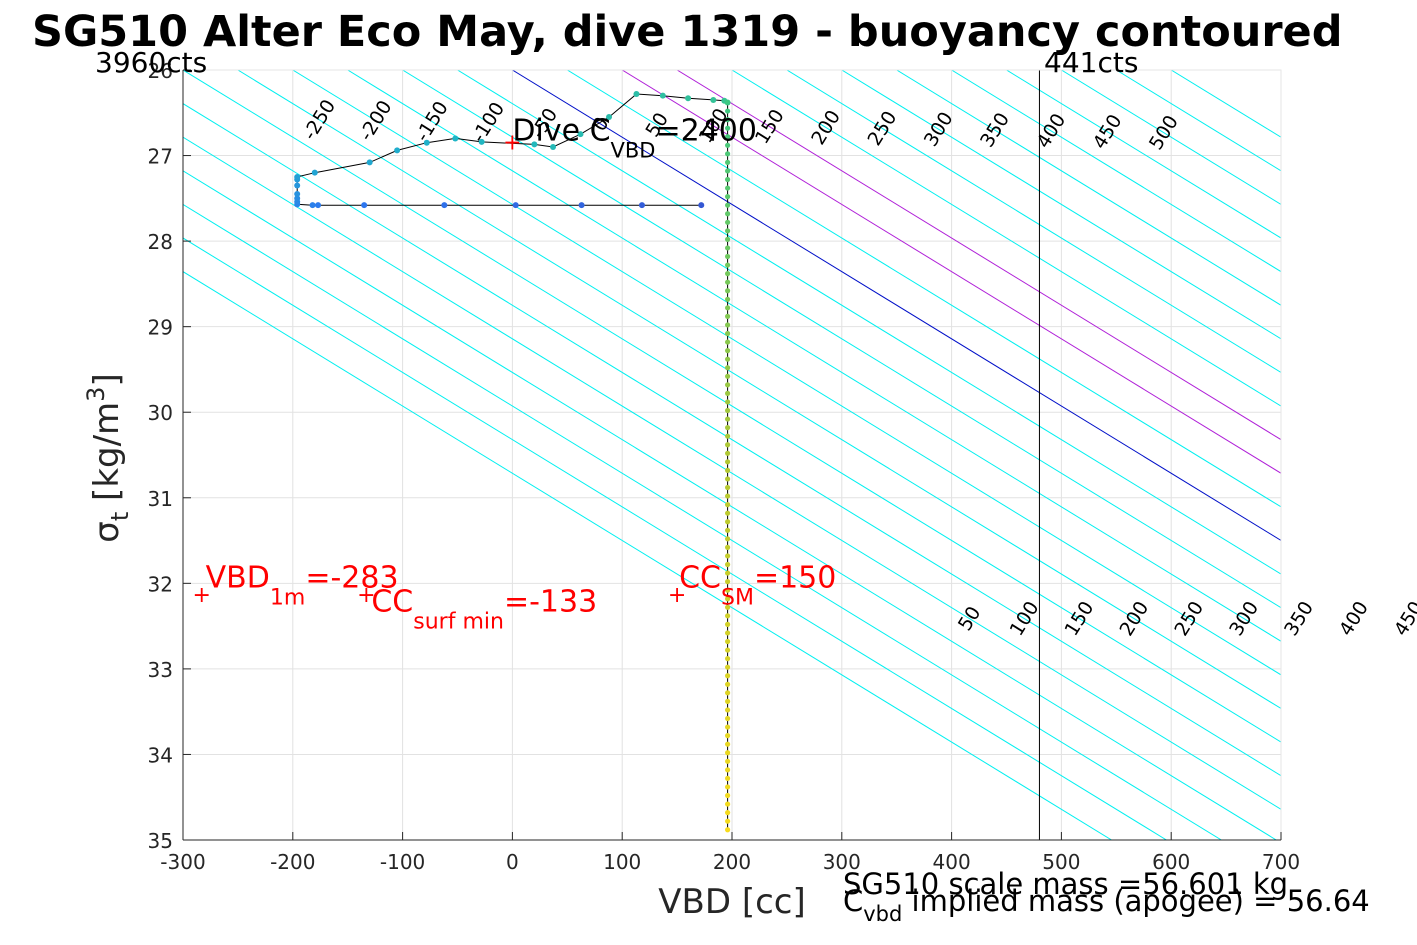 The width and height of the screenshot is (1417, 945). Describe the element at coordinates (287, 598) in the screenshot. I see `vbd-1m-label-sub: 1m` at that location.